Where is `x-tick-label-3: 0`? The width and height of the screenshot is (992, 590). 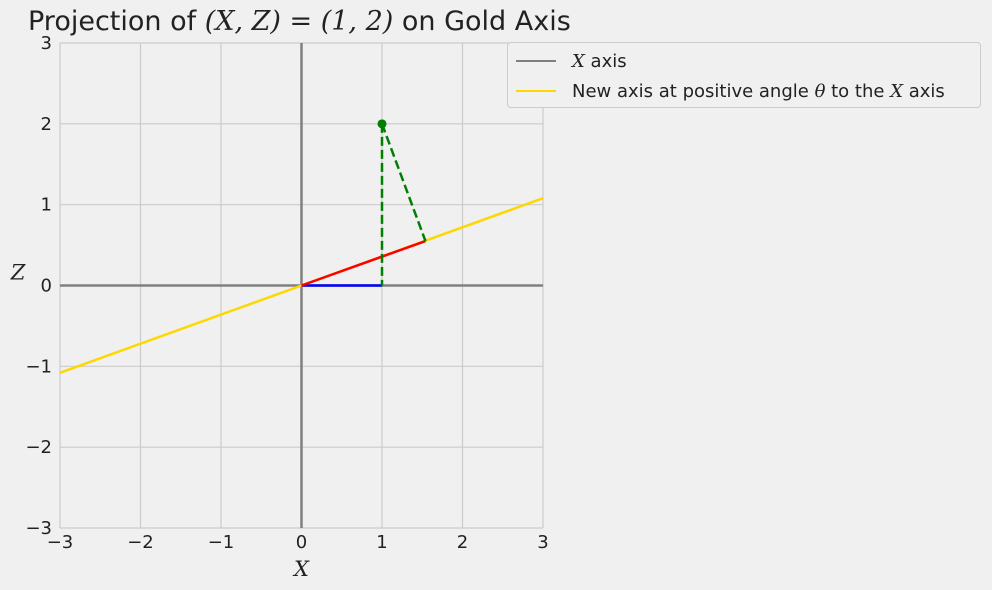 x-tick-label-3: 0 is located at coordinates (301, 542).